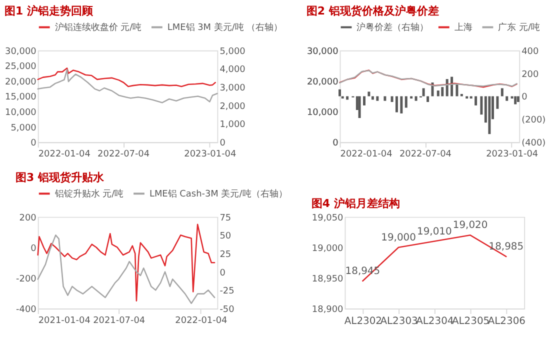 Image resolution: width=550 pixels, height=354 pixels. Describe the element at coordinates (227, 309) in the screenshot. I see `y2-tick-label: -50` at that location.